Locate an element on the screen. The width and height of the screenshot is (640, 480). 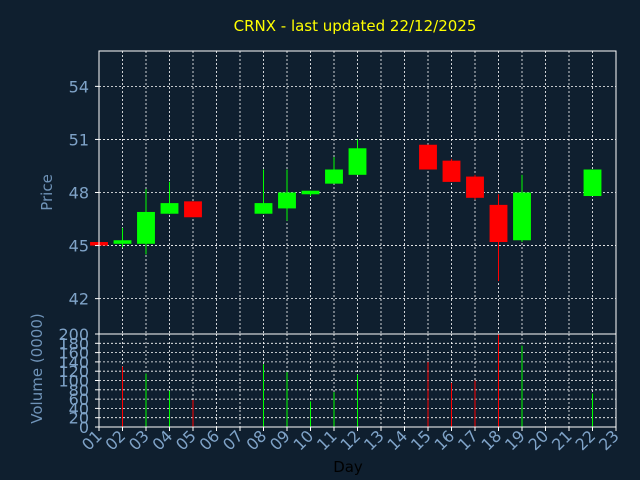
price-y-tick-label: 45 is located at coordinates (79, 246).